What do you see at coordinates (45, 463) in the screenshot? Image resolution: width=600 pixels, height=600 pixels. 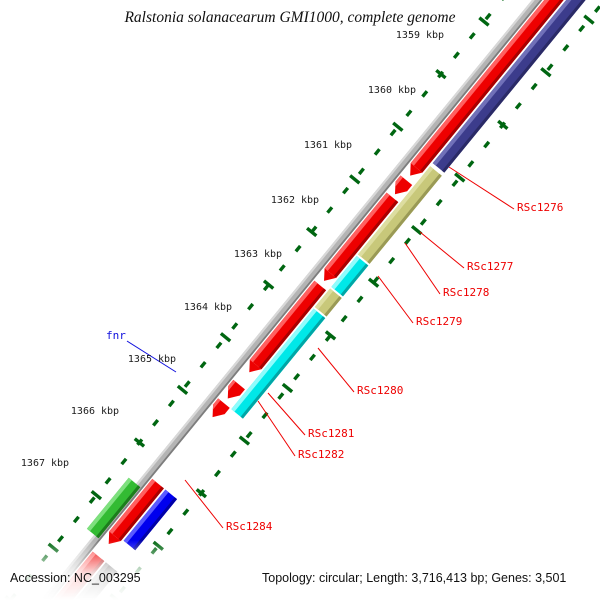 I see `ruler-tick-label: 1367 kbp` at bounding box center [45, 463].